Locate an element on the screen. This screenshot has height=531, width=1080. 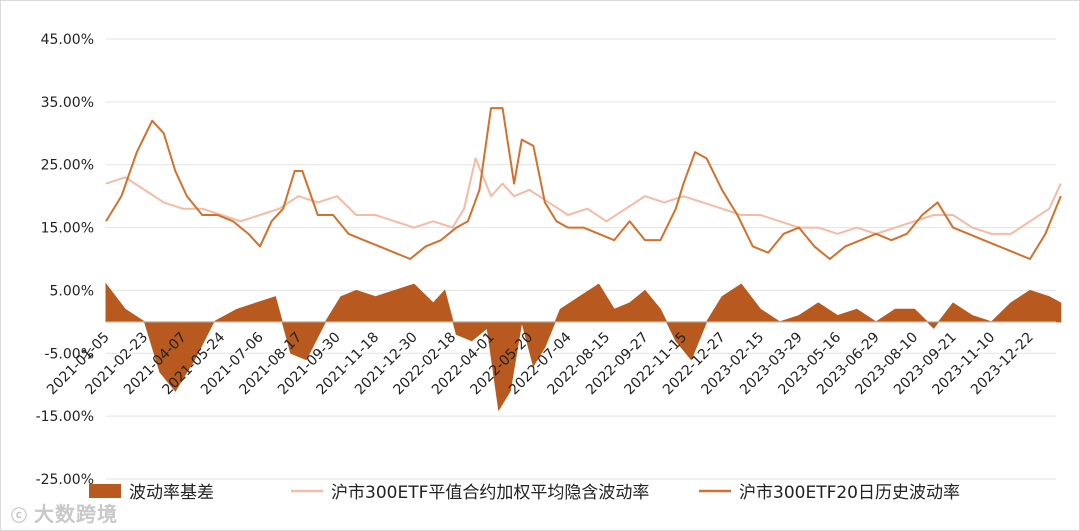
y-tick-label: -5.00% is located at coordinates (69, 354).